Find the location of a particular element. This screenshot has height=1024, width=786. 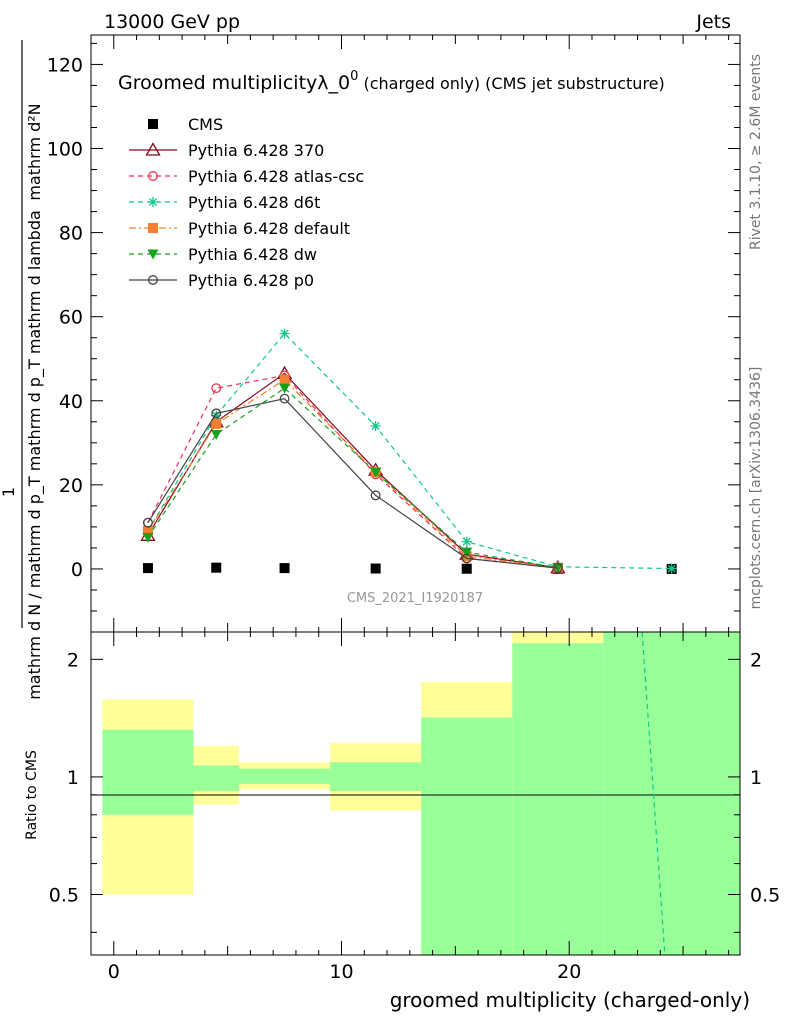

ratio-ytick-label: 2 is located at coordinates (73, 660).